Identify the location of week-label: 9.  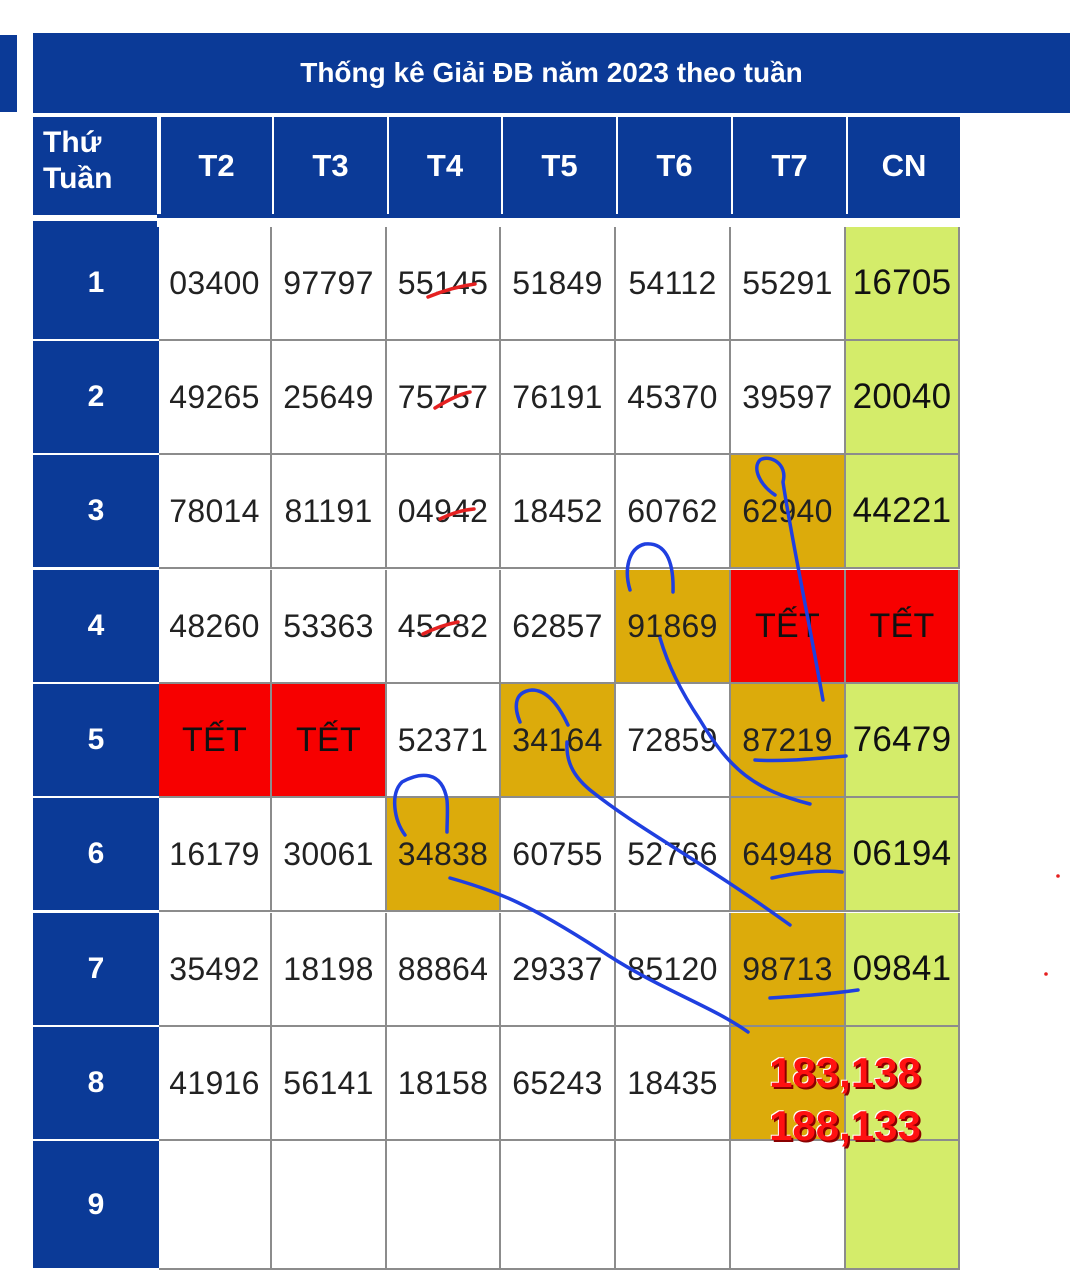
(96, 1205).